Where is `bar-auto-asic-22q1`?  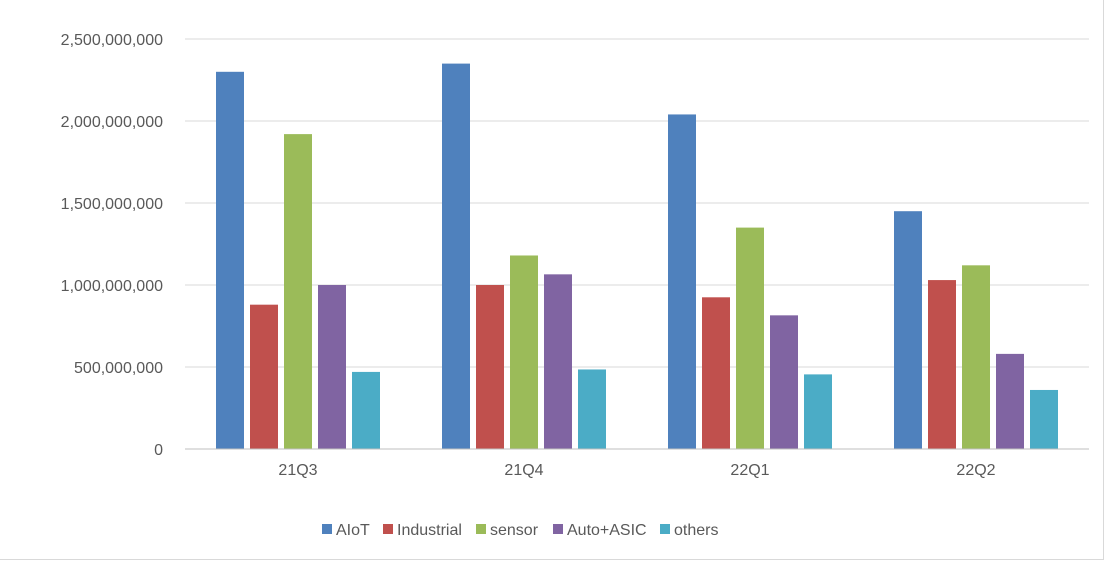 bar-auto-asic-22q1 is located at coordinates (784, 382).